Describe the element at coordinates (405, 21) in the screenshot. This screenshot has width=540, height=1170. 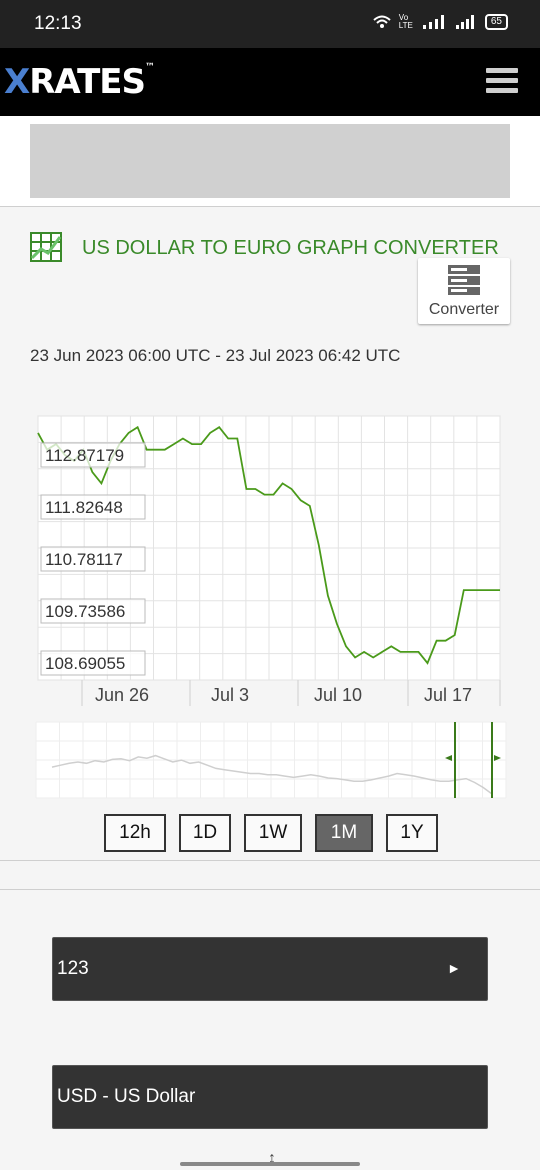
I see `volte-icon: Vo LTE` at that location.